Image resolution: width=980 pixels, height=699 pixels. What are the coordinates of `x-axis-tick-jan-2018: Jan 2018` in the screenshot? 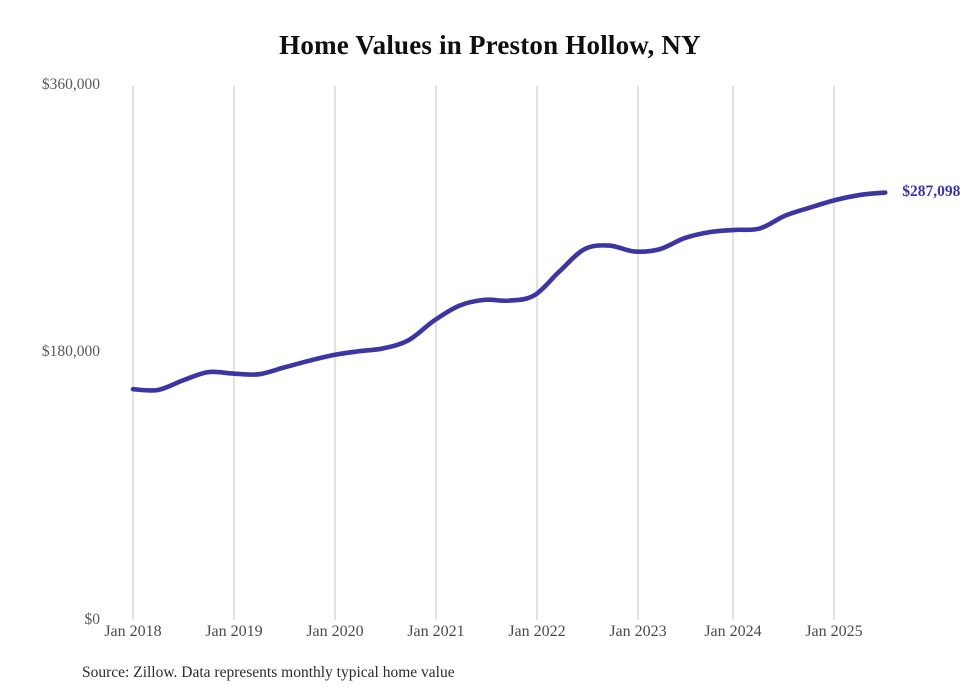 It's located at (133, 631).